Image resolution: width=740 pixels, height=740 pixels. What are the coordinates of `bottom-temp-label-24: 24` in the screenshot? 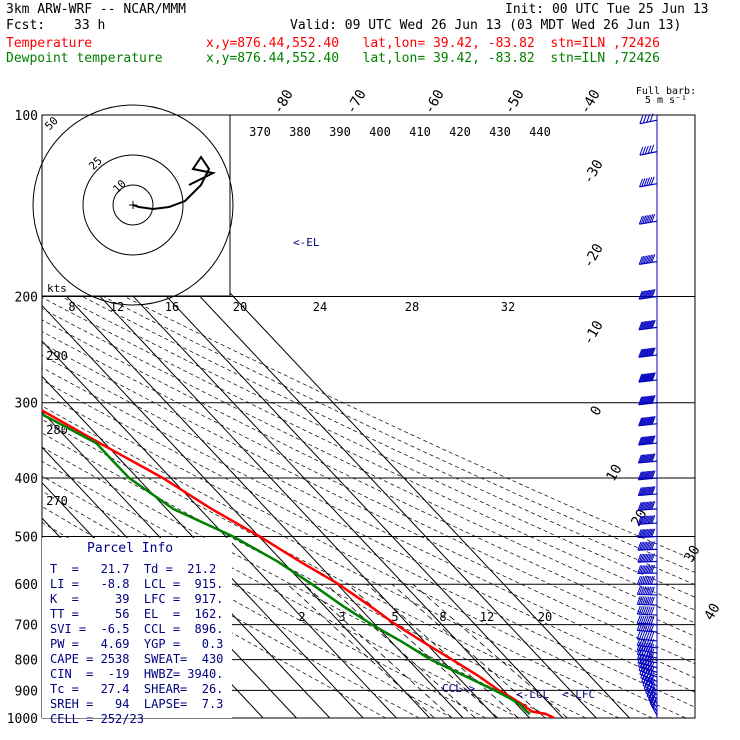 It's located at (320, 307).